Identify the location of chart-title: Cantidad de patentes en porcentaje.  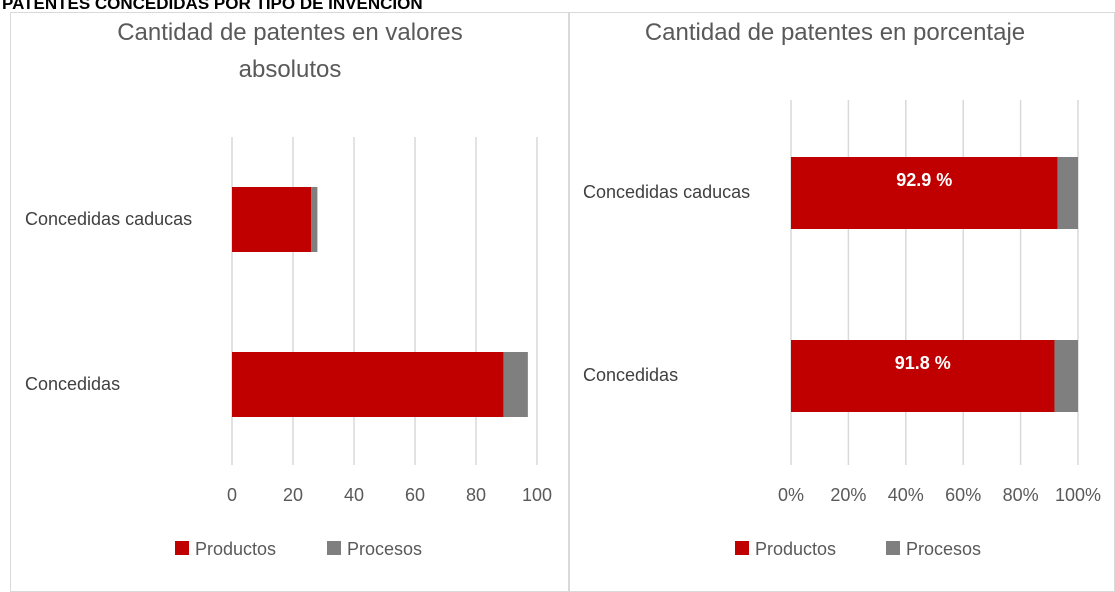
(835, 32).